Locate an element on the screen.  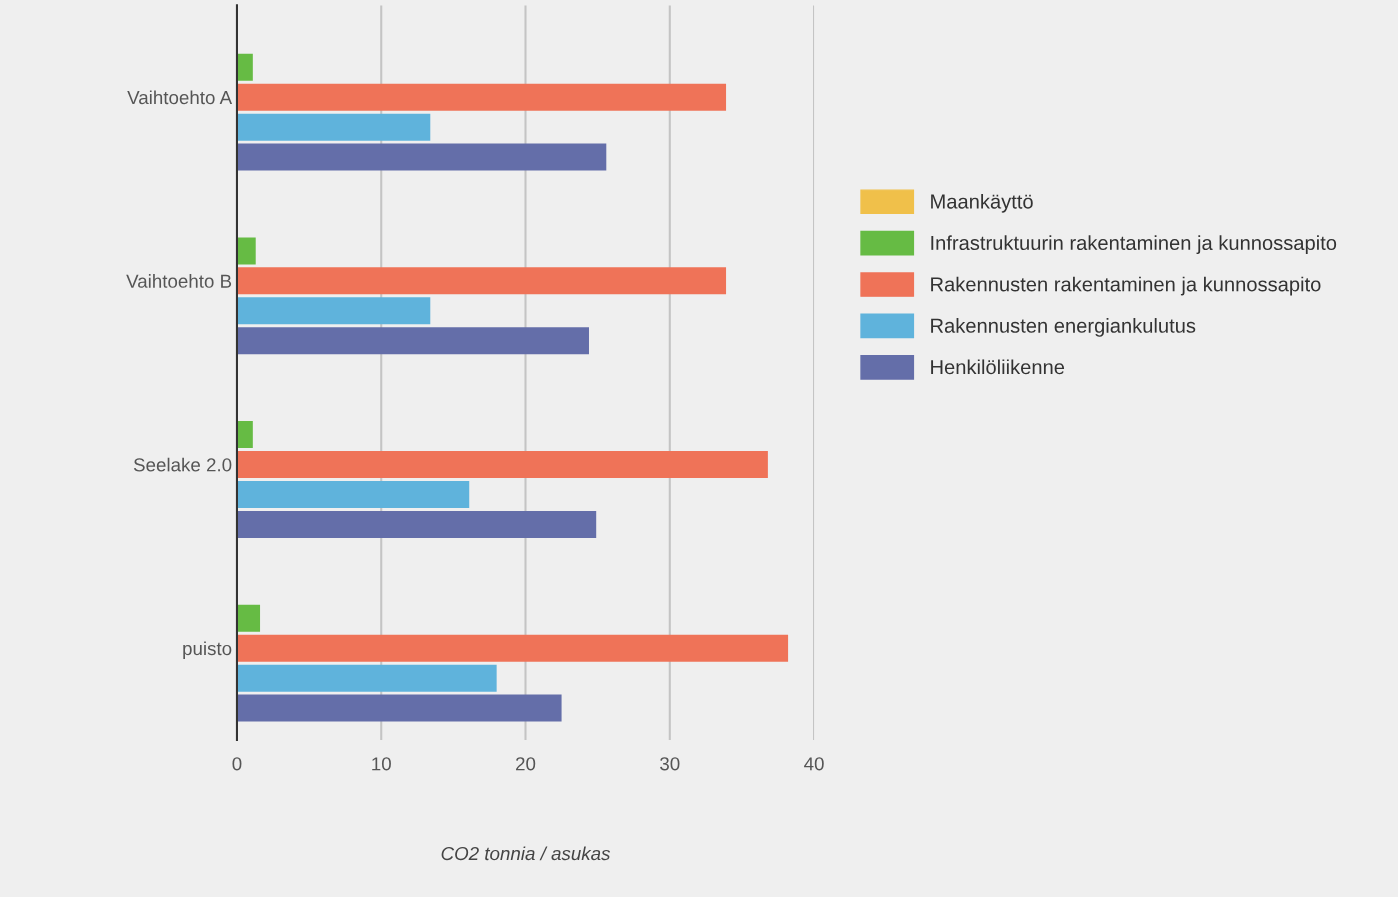
legend-label: Maankäyttö is located at coordinates (982, 203).